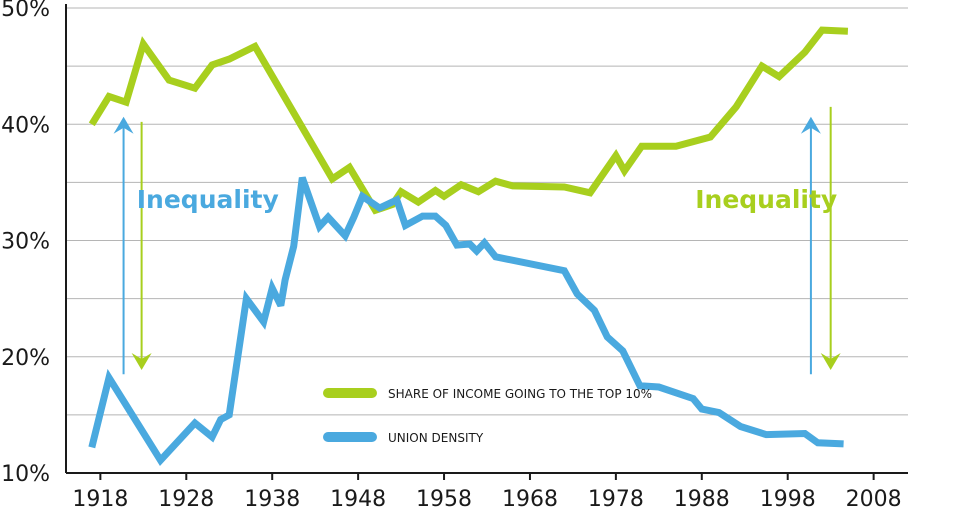  I want to click on y-axis-ticks: 10% 20% 30% 40% 50%, so click(25, 243).